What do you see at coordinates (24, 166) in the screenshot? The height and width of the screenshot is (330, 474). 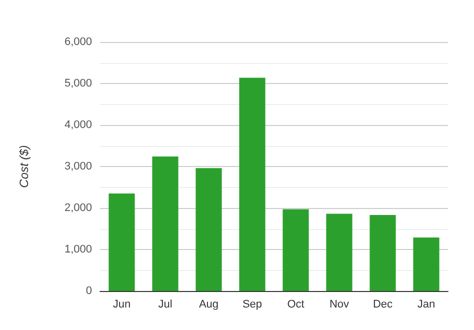 I see `y-axis-title: Cost ($)` at bounding box center [24, 166].